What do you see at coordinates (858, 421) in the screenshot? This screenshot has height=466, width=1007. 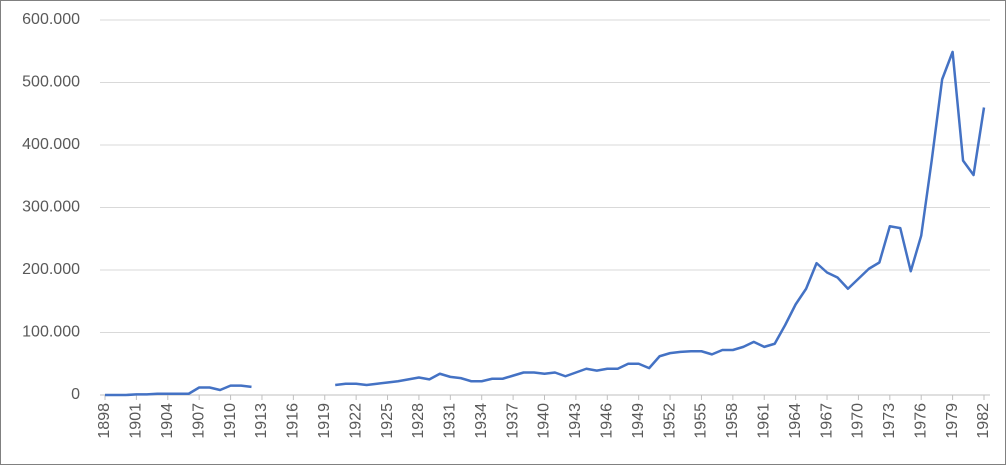 I see `x-tick-label: 1970` at bounding box center [858, 421].